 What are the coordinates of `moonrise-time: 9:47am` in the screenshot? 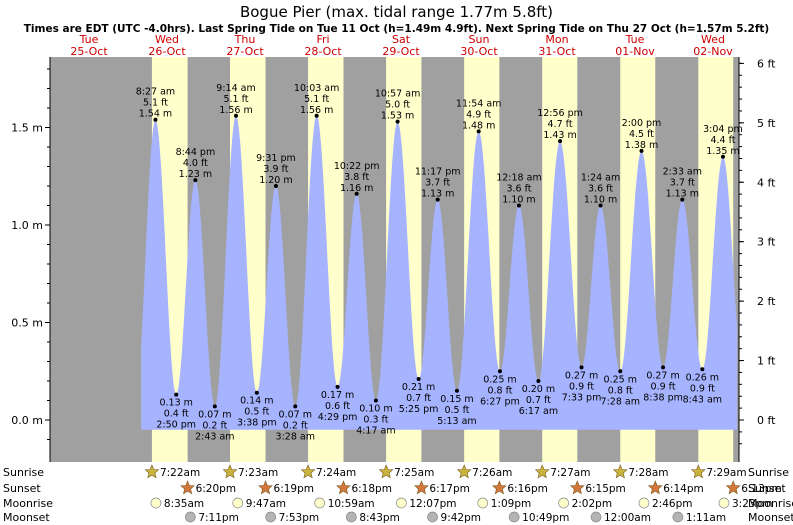 It's located at (266, 504).